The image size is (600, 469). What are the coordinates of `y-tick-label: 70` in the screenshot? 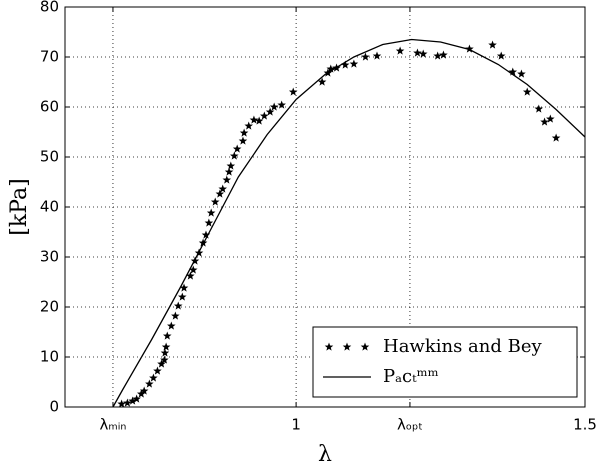 It's located at (49, 57).